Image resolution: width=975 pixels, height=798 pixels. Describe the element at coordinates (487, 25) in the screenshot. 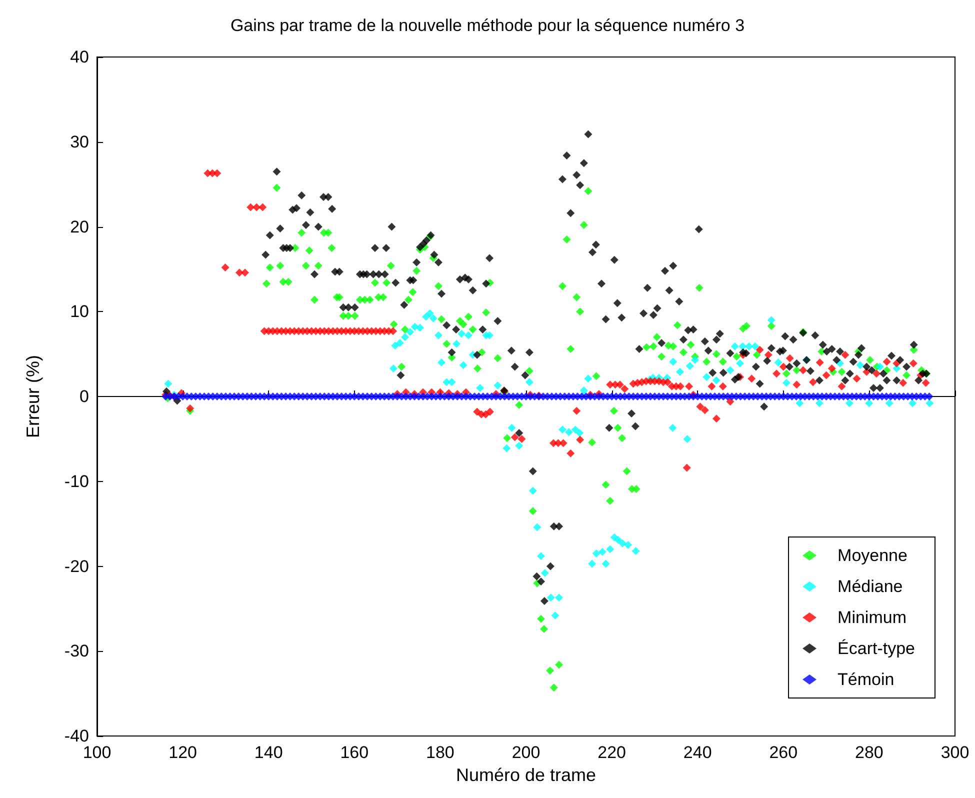

I see `chart-title: Gains par trame de la nouvelle méthode pour la séquence numéro 3` at that location.